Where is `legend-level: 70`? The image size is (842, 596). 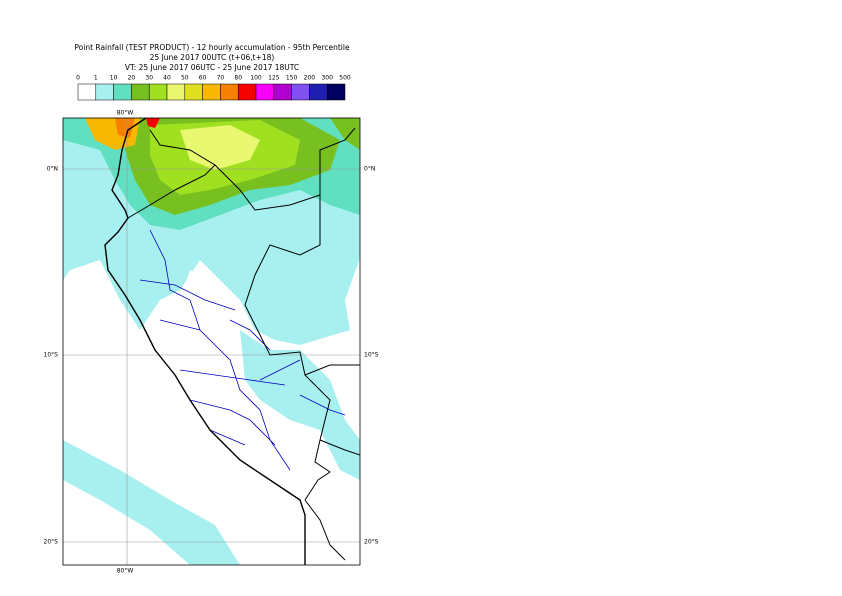 legend-level: 70 is located at coordinates (221, 78).